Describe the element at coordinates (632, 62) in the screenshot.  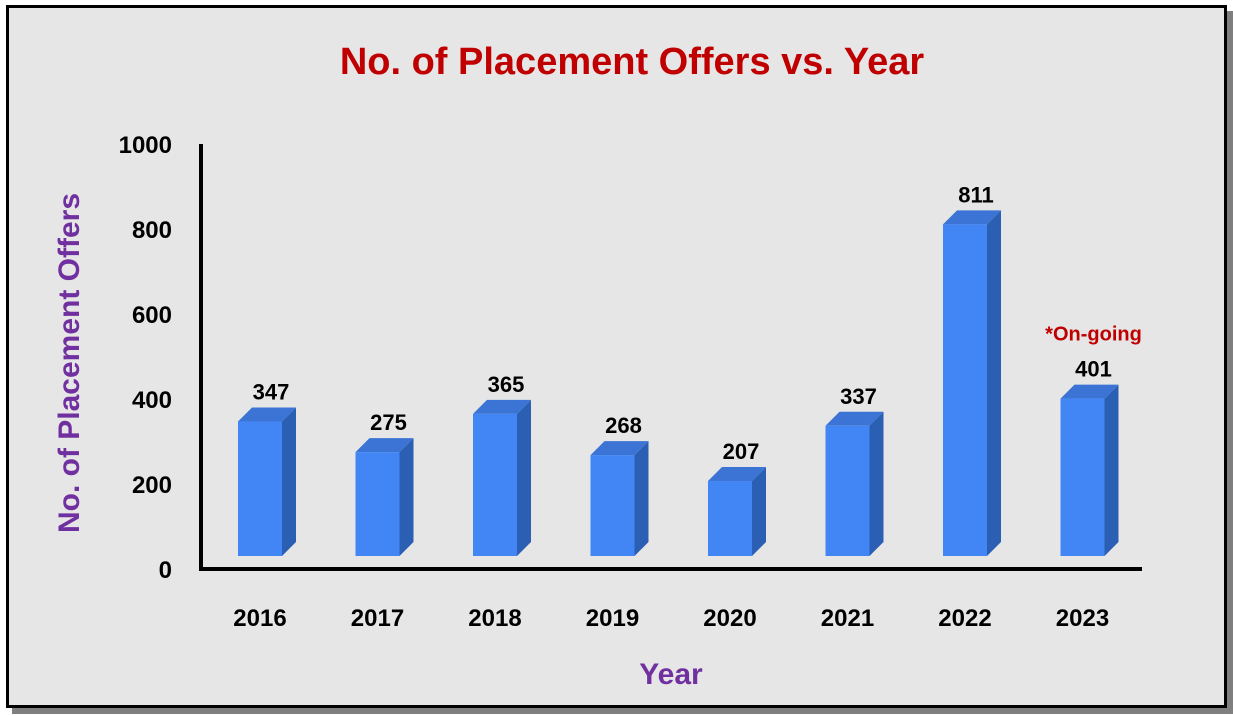
I see `chart-title: No. of Placement Offers vs. Year` at that location.